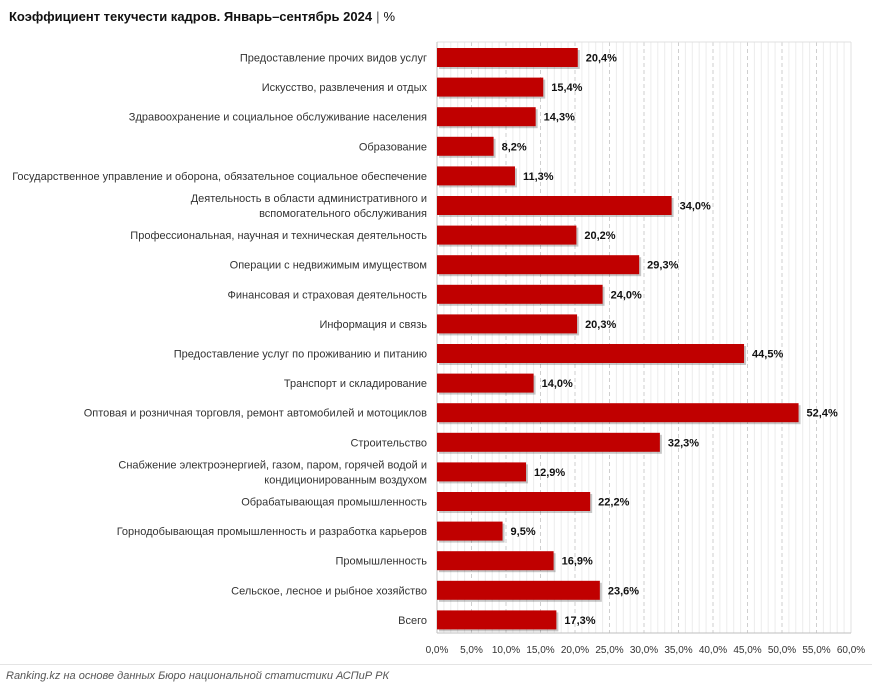  Describe the element at coordinates (747, 650) in the screenshot. I see `x-tick-label: 45,0%` at that location.